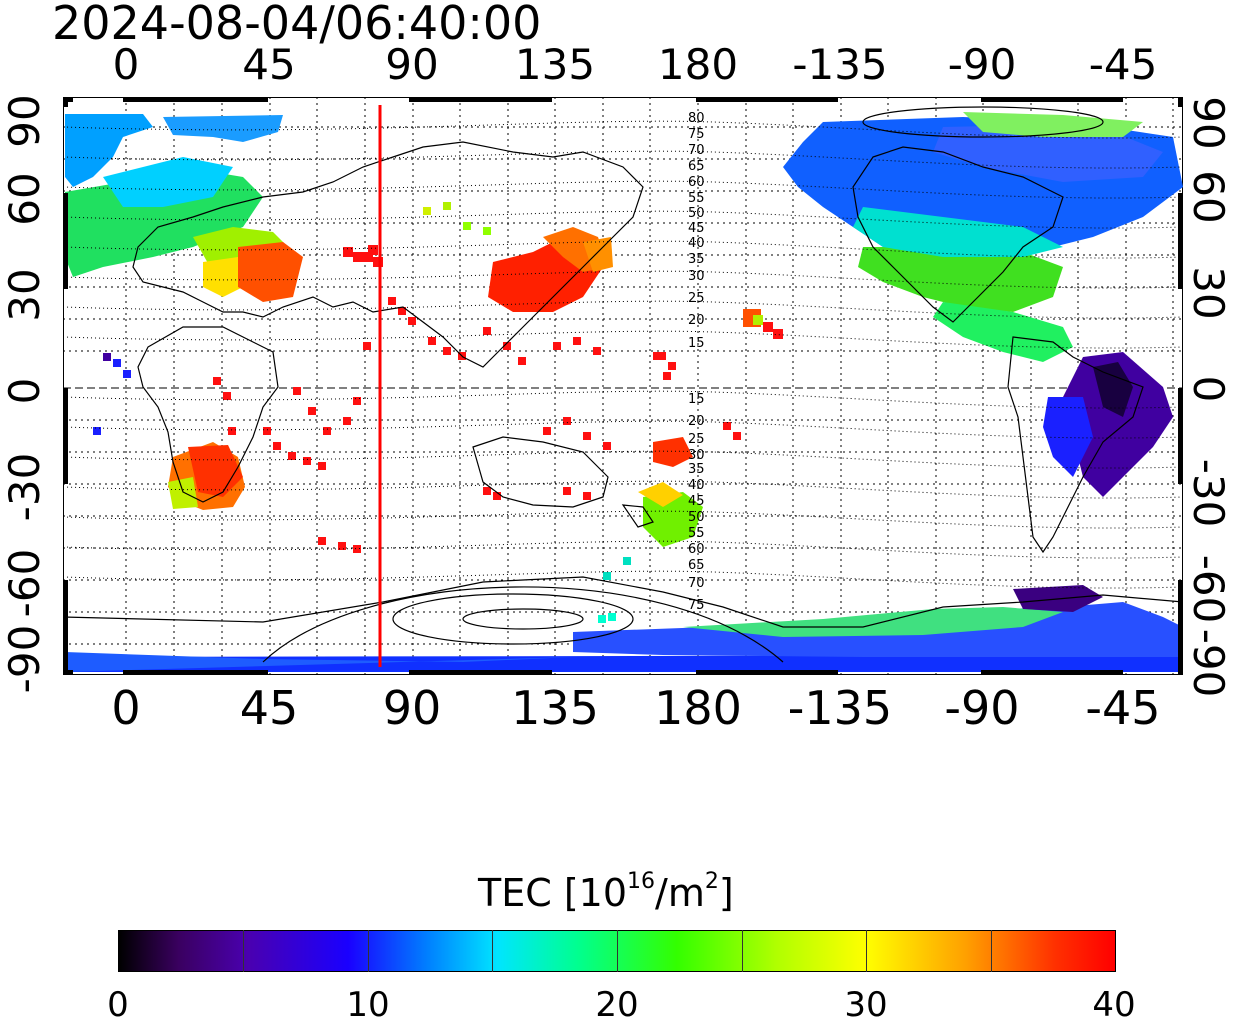 This screenshot has width=1235, height=1025. What do you see at coordinates (1123, 708) in the screenshot?
I see `lon-tick-bottom: -45` at bounding box center [1123, 708].